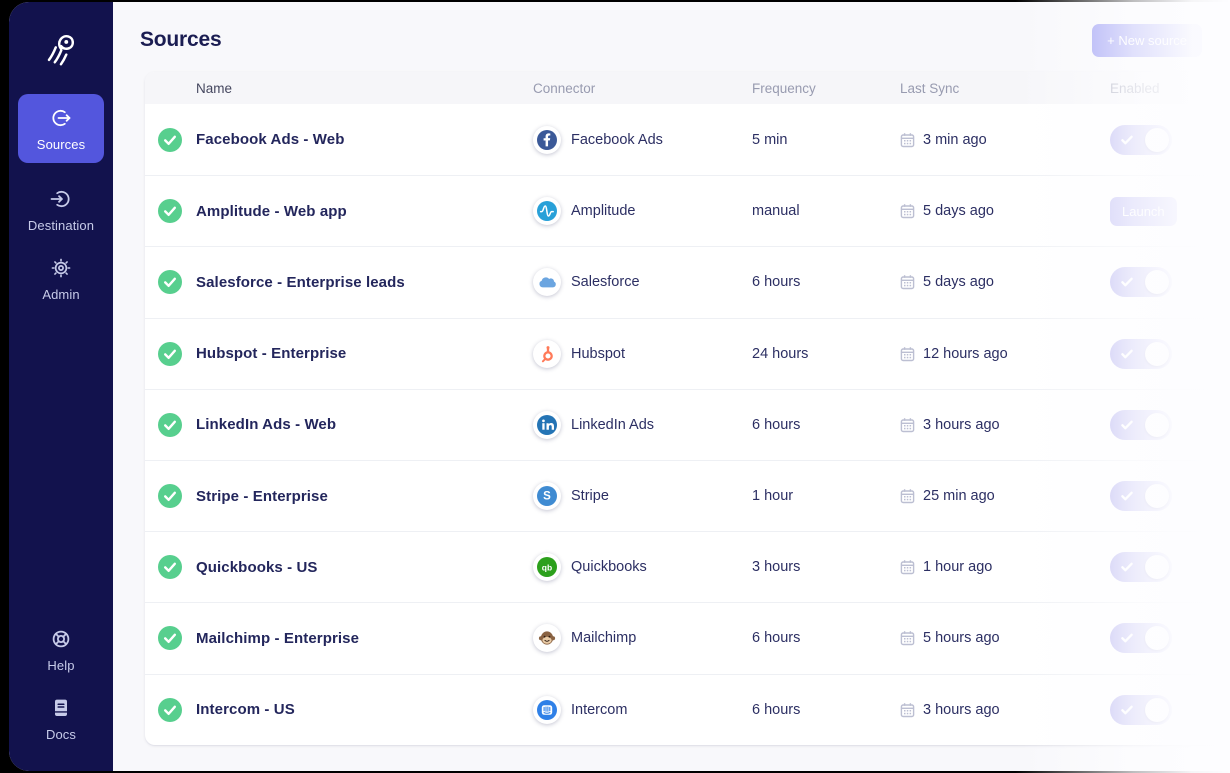 This screenshot has height=773, width=1230. Describe the element at coordinates (61, 734) in the screenshot. I see `sidebar-item-label: Docs` at that location.